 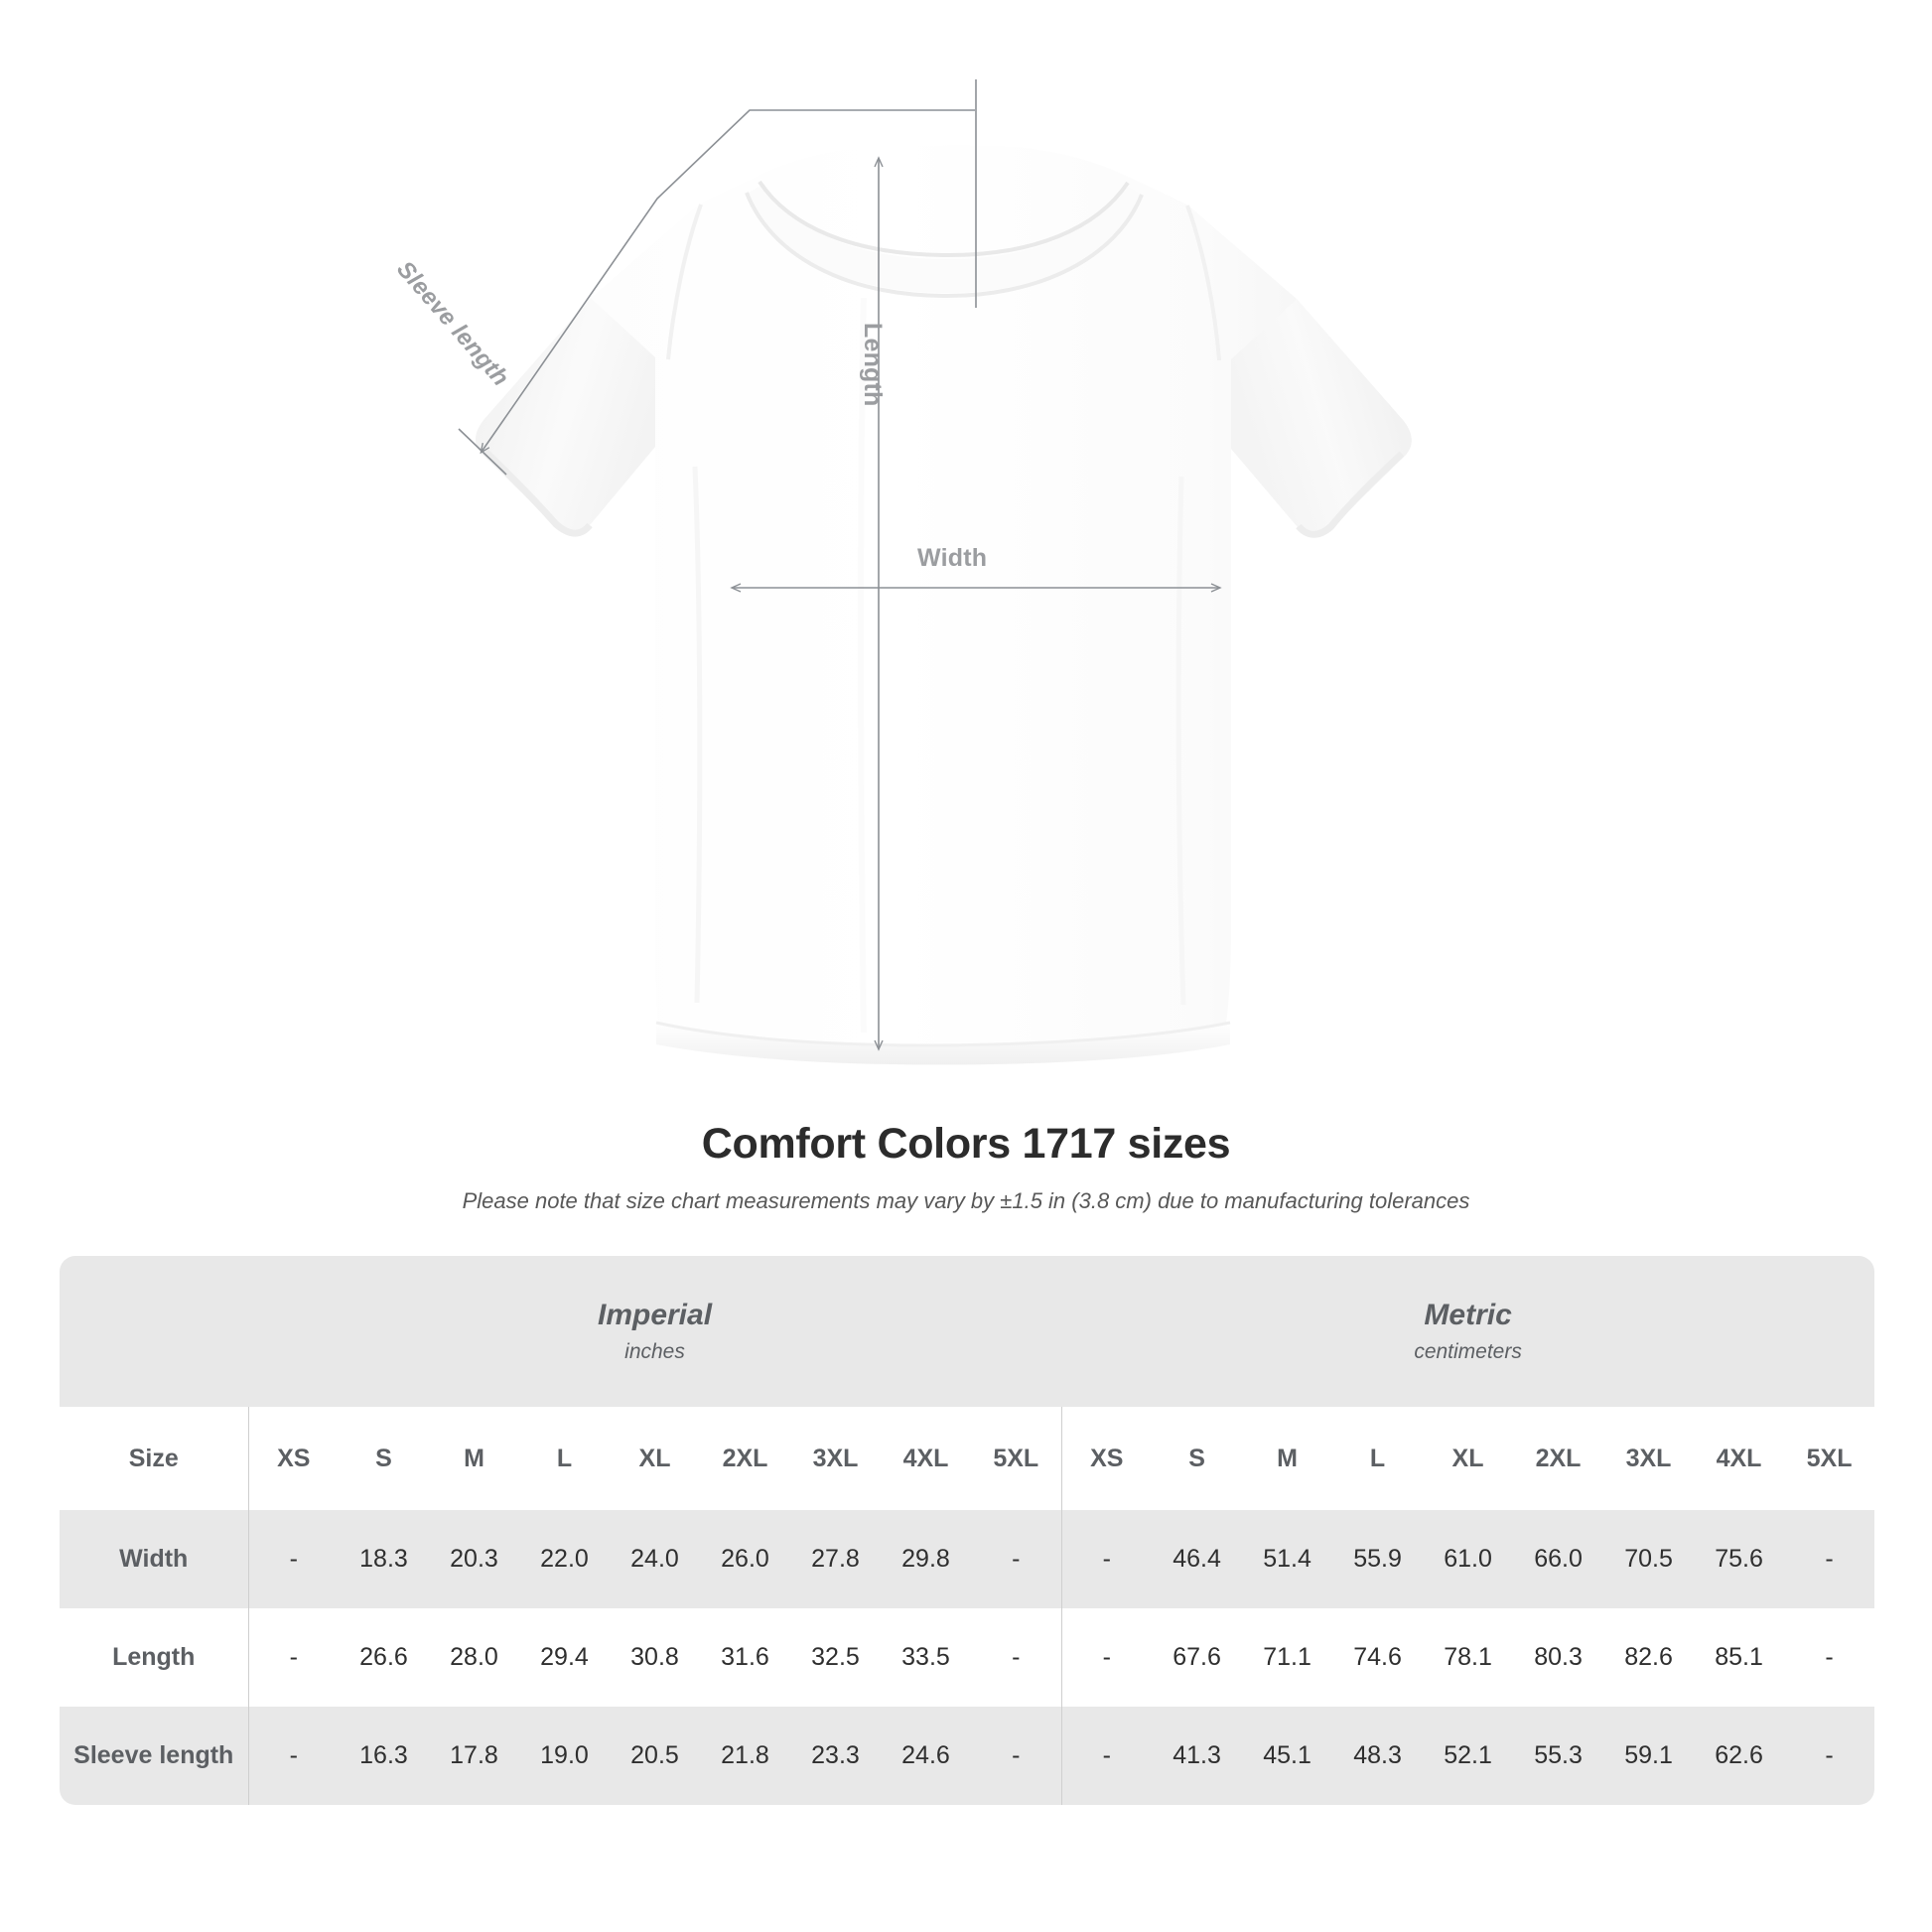 I want to click on cell-metric-xl: 52.1, so click(x=1469, y=1756).